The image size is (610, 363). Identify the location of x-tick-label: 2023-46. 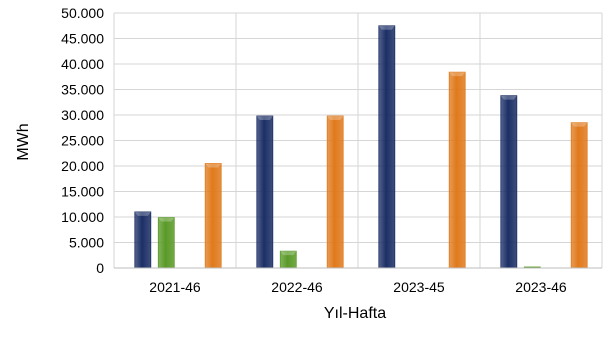
(541, 287).